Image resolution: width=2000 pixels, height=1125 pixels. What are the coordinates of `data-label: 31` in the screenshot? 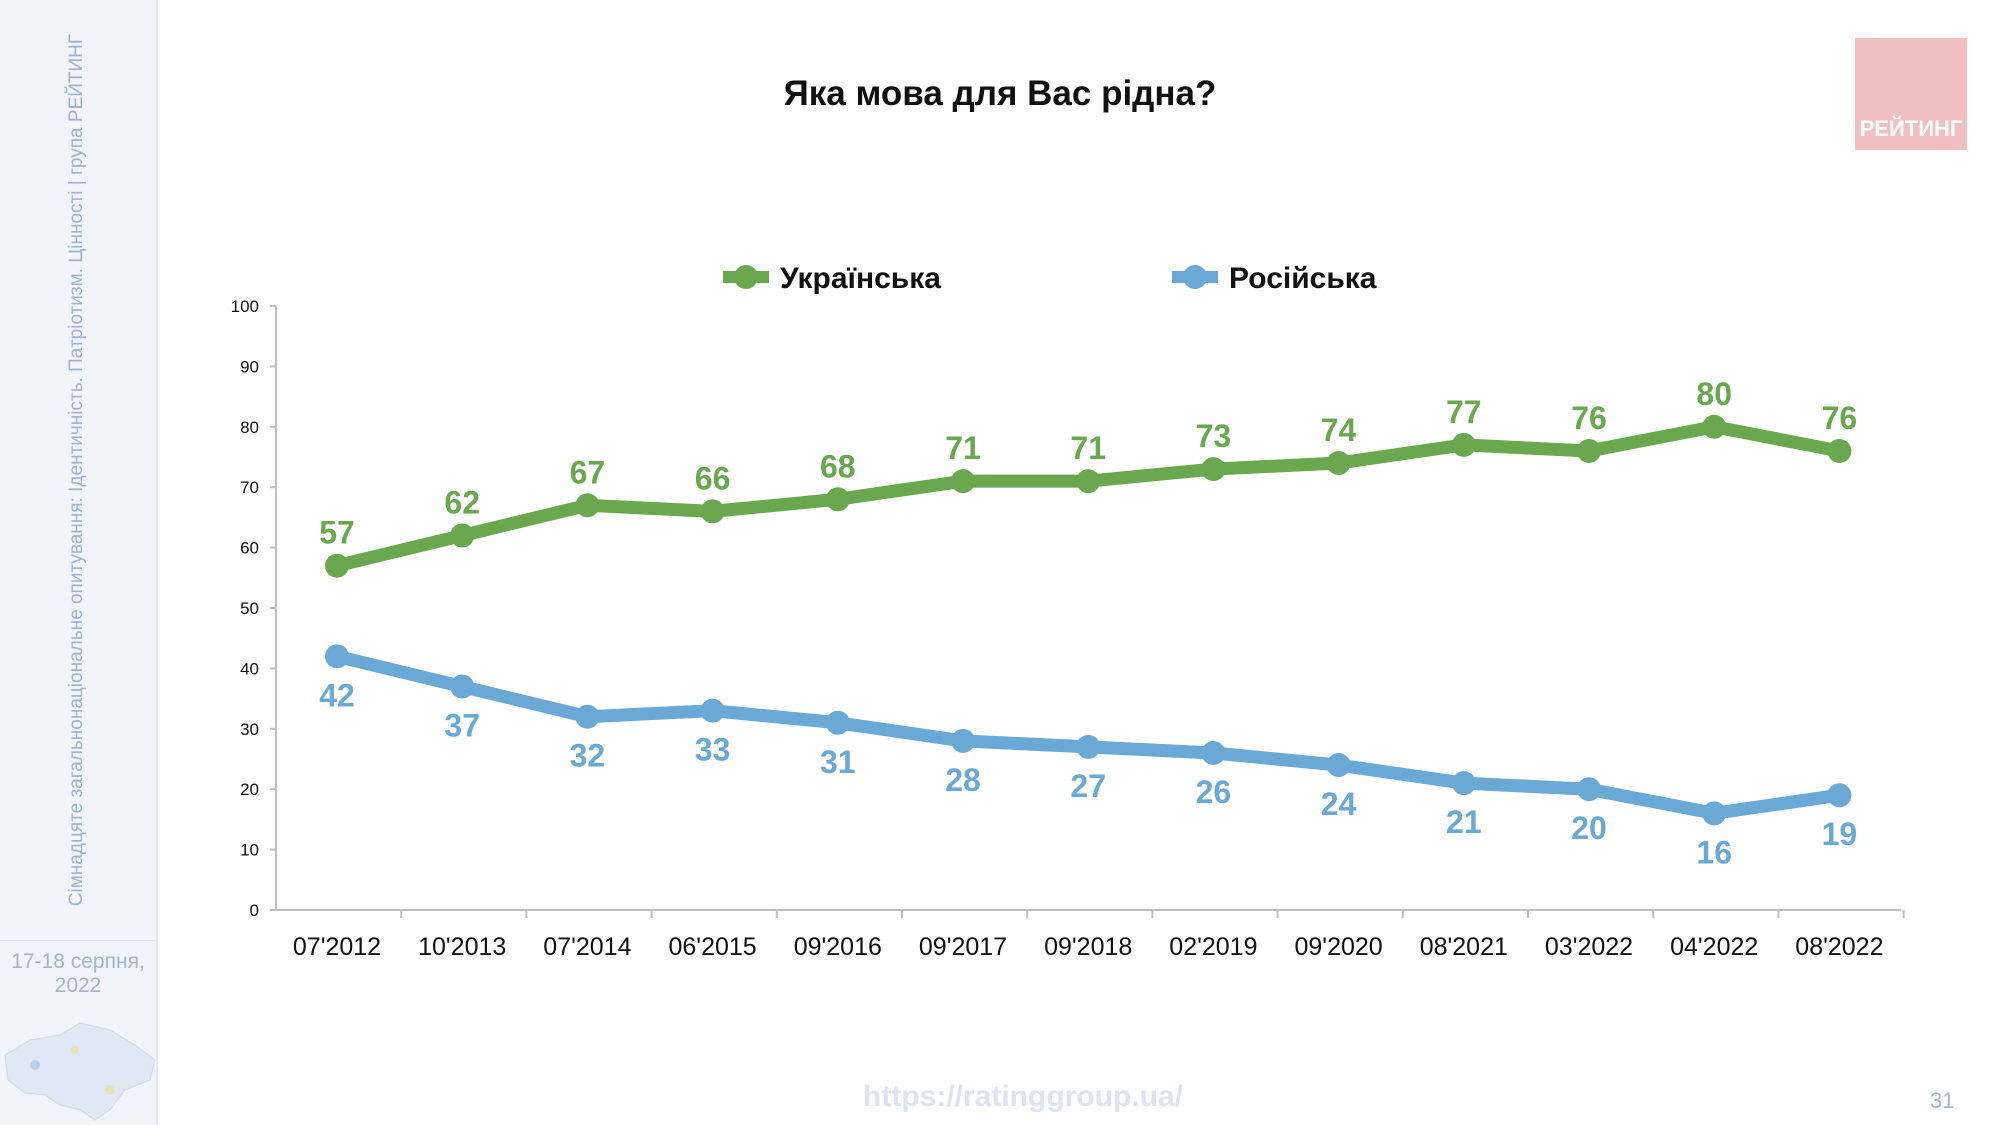 It's located at (838, 762).